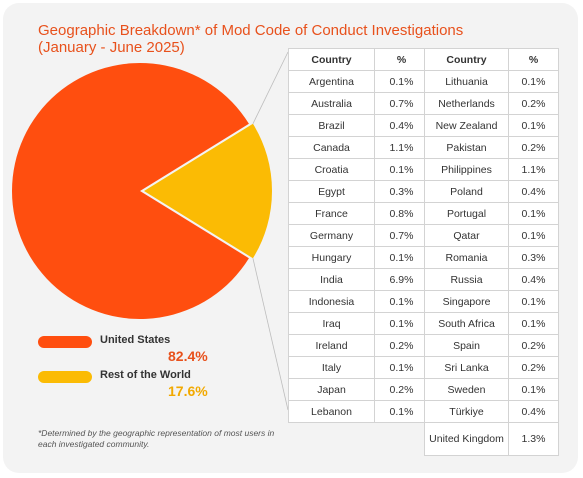 The image size is (583, 478). I want to click on country-cell: Croatia, so click(331, 169).